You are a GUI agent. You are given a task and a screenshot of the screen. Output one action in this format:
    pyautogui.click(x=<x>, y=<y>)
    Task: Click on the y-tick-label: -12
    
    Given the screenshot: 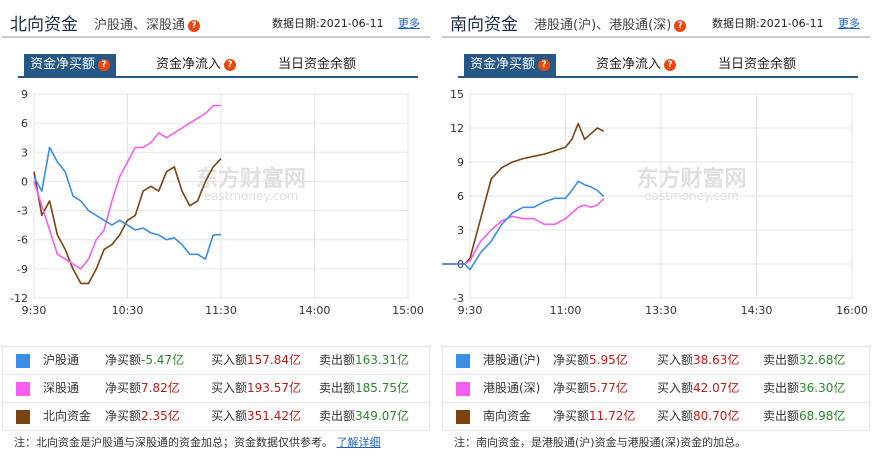 What is the action you would take?
    pyautogui.click(x=19, y=298)
    